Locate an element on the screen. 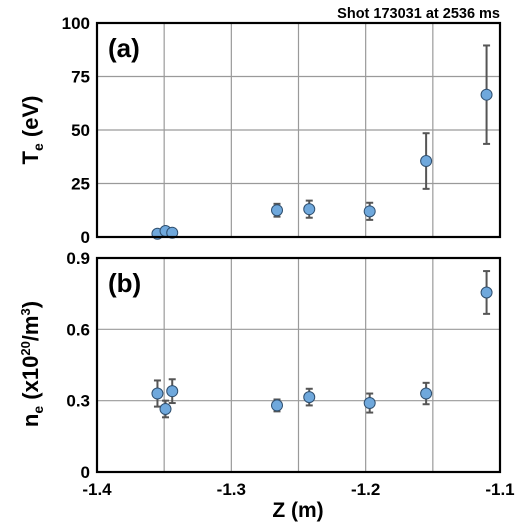 The image size is (520, 525). yticks-b: 0 0.3 0.6 0.9 is located at coordinates (78, 365).